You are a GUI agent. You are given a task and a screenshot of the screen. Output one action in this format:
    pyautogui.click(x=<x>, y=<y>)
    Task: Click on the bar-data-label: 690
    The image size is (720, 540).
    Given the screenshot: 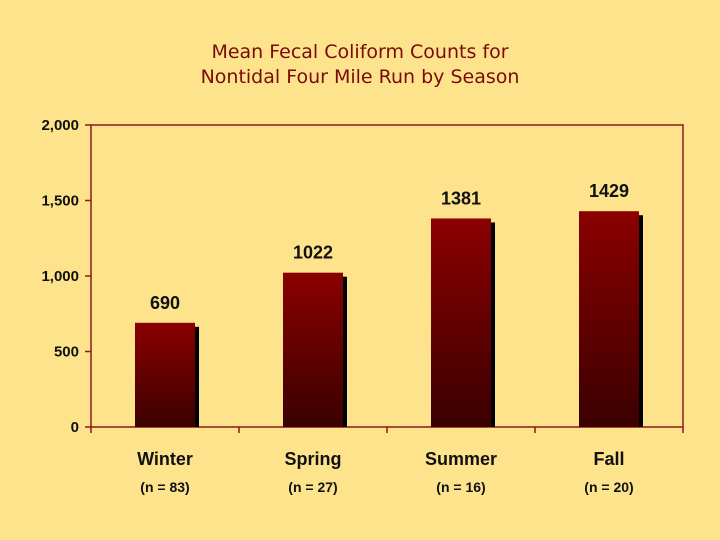 What is the action you would take?
    pyautogui.click(x=165, y=303)
    